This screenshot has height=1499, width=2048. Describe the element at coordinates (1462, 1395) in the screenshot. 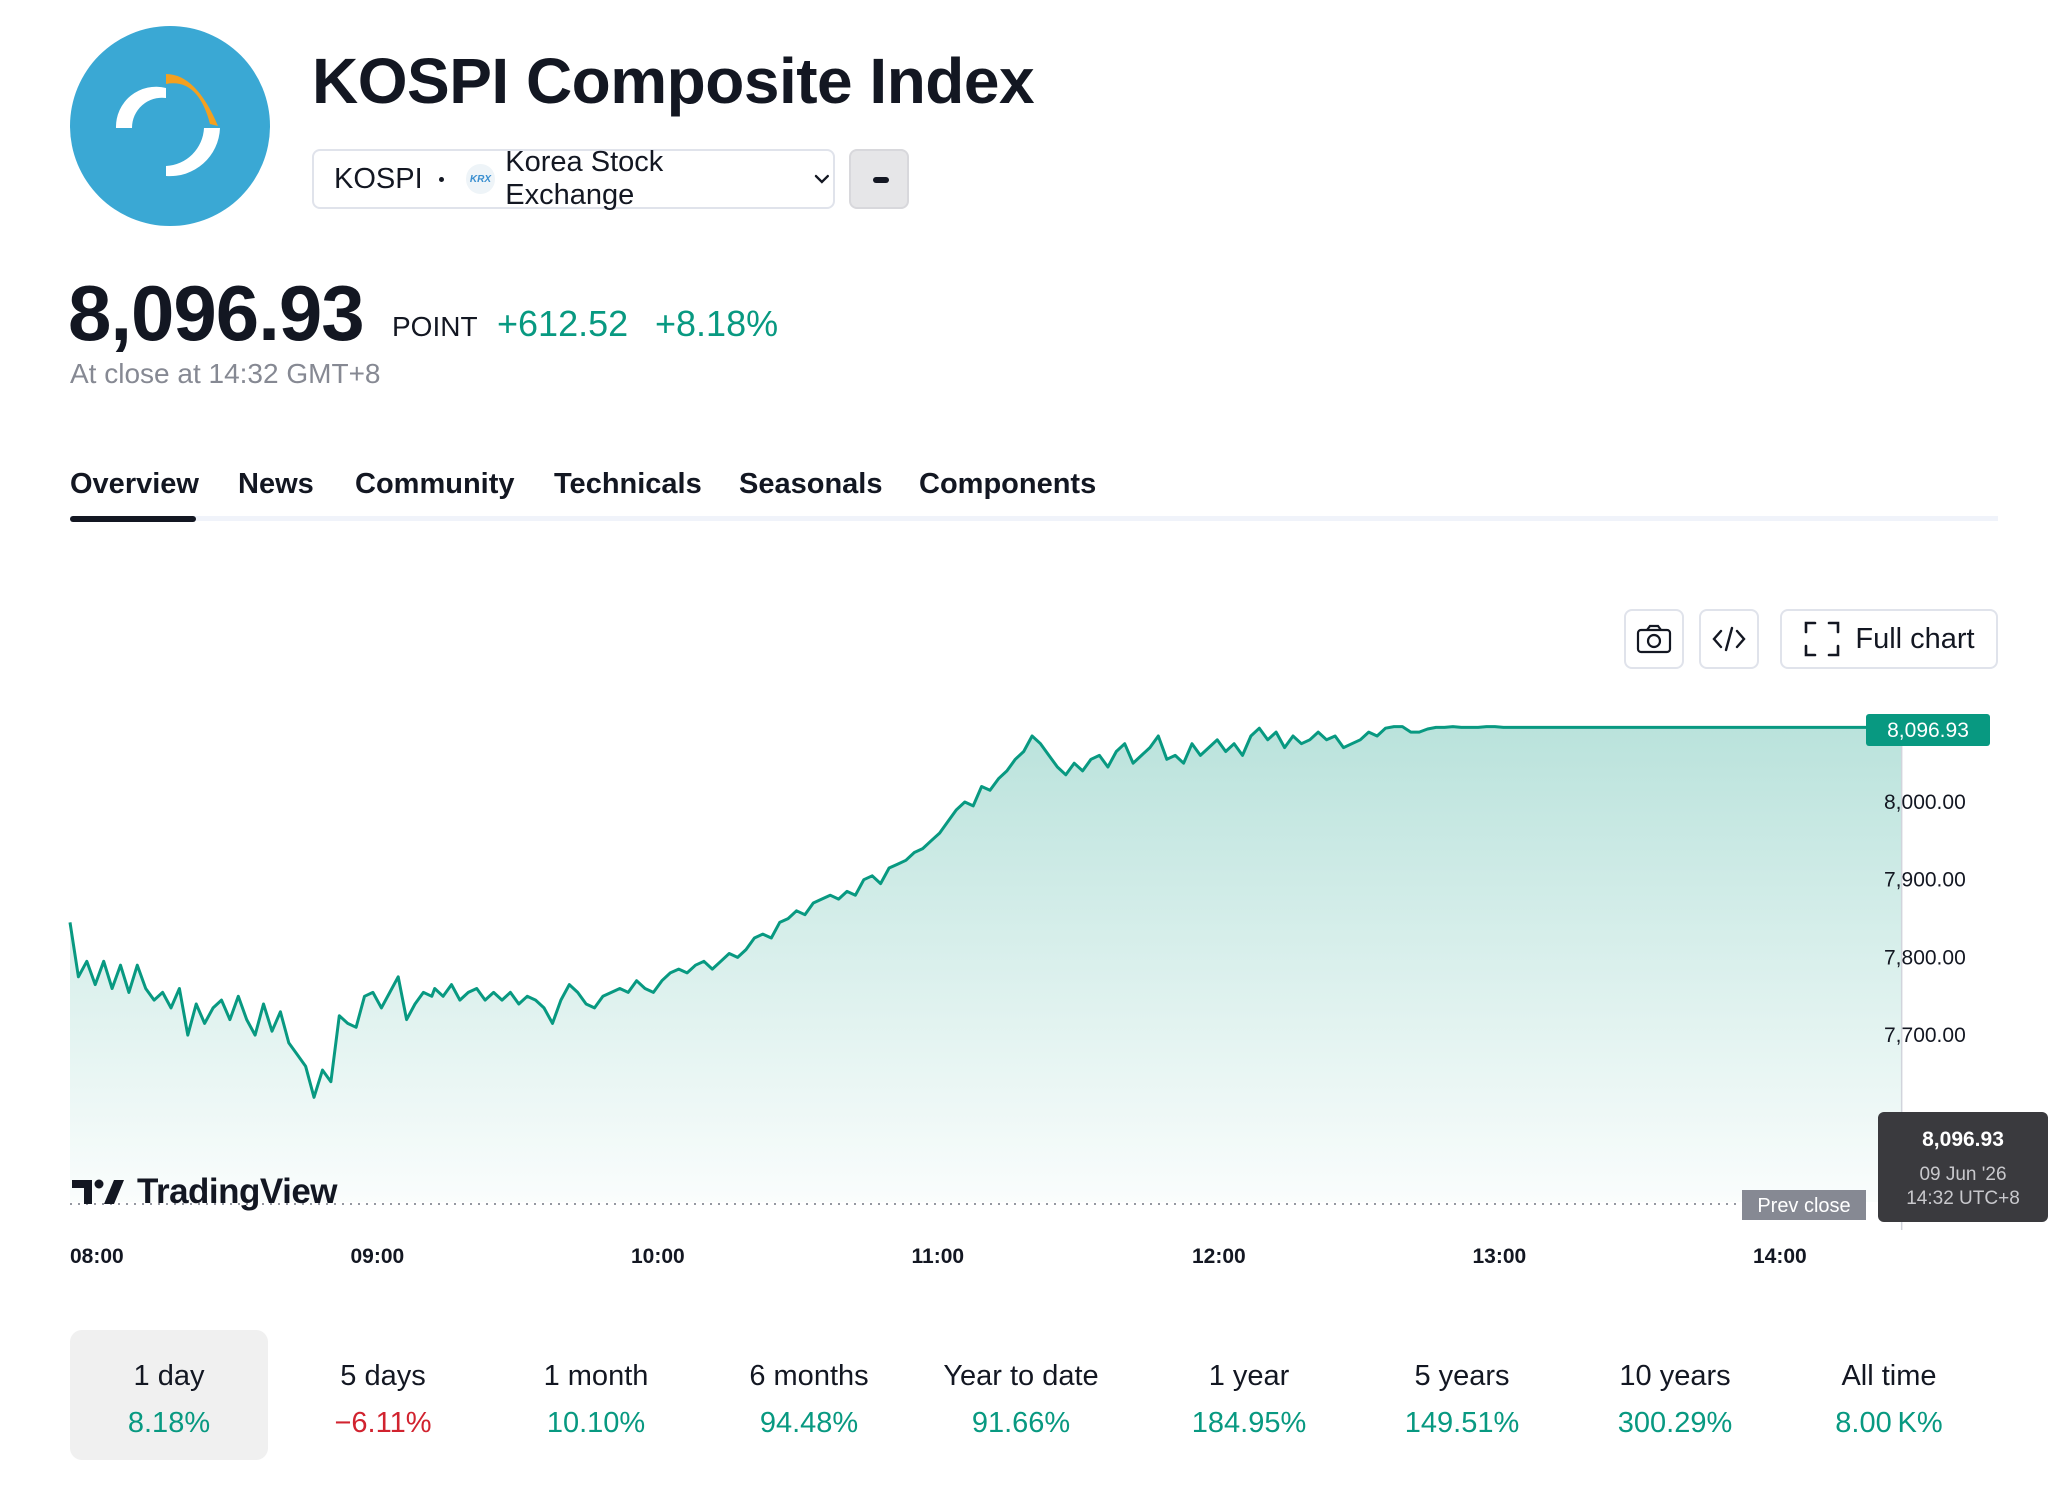

I see `period-5-years: 5 years 149.51%` at that location.